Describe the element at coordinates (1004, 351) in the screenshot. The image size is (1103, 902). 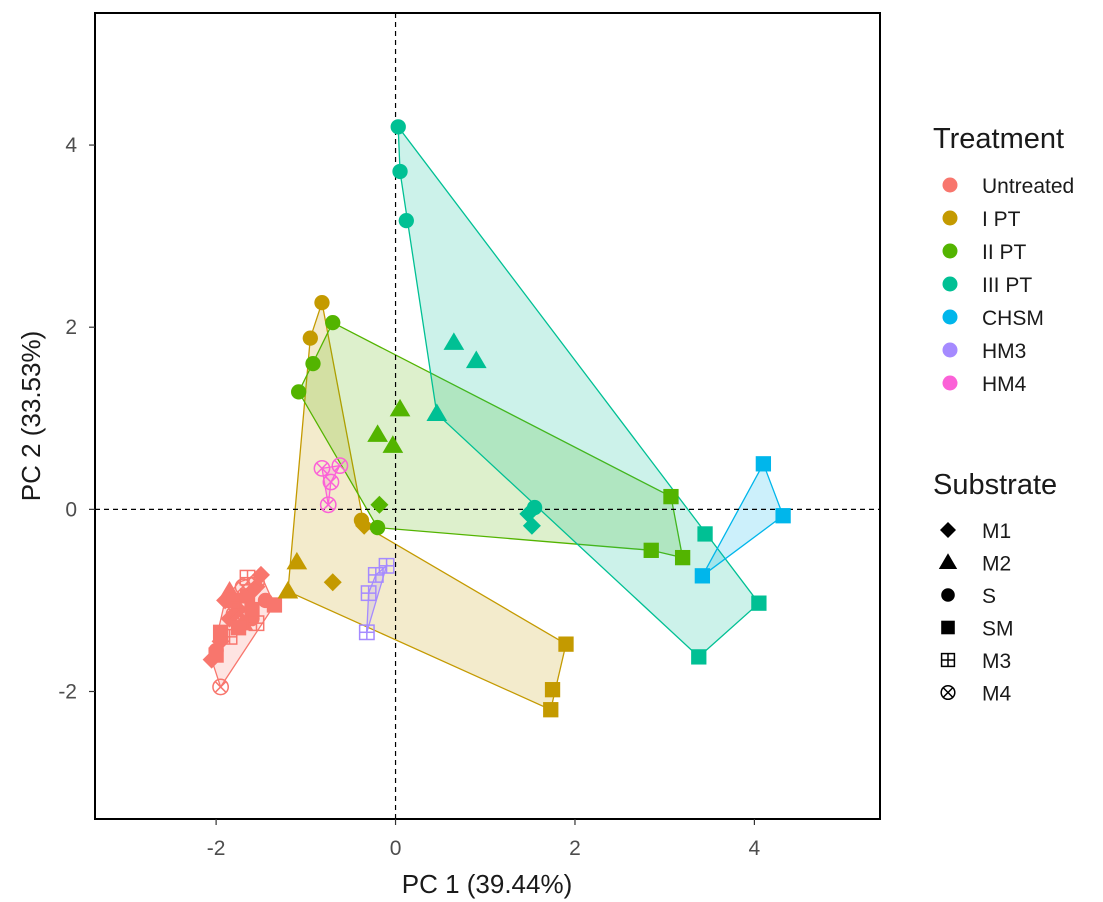
I see `legend-label-hm3: HM3` at that location.